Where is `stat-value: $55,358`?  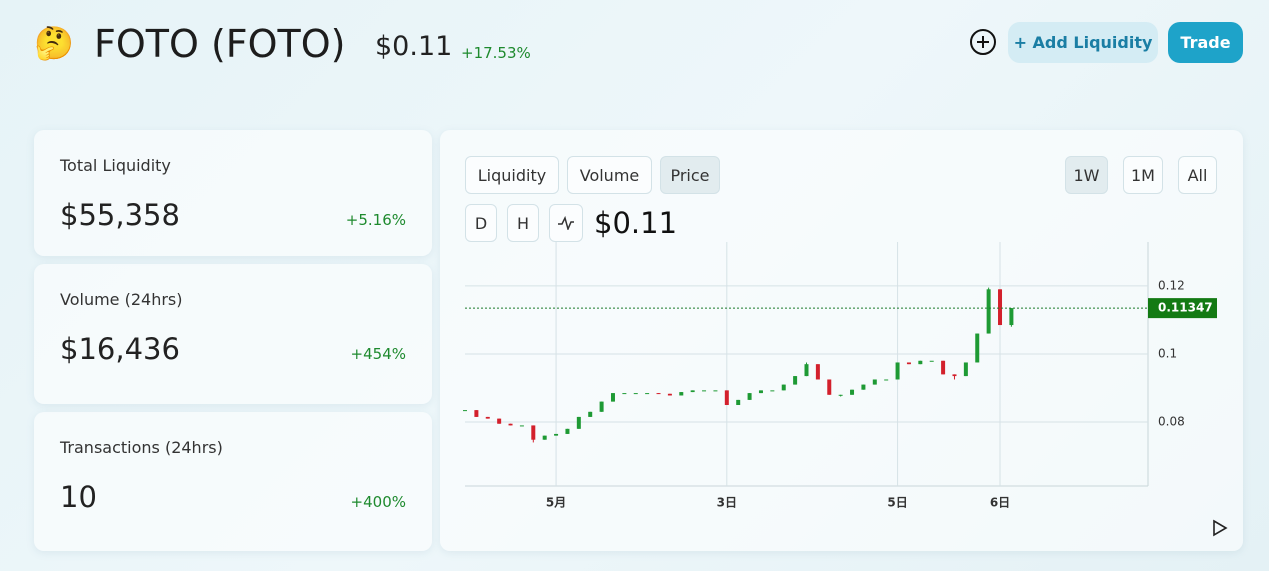 stat-value: $55,358 is located at coordinates (120, 215).